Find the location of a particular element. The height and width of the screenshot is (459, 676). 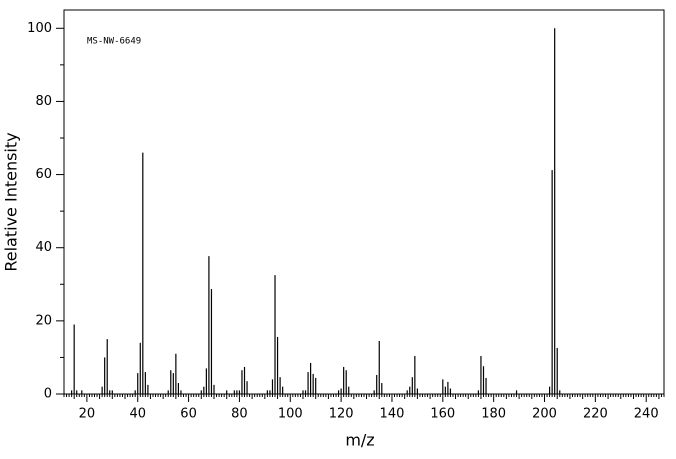

x-tick-label: 220 is located at coordinates (595, 414).